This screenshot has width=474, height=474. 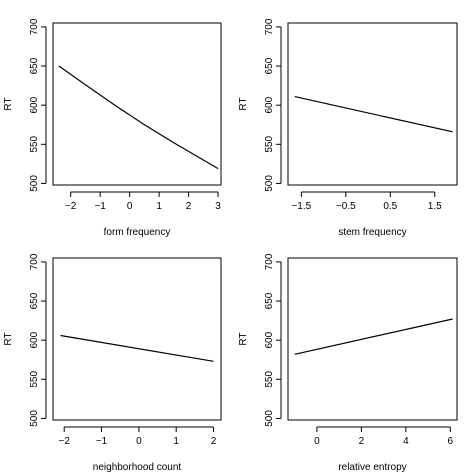 What do you see at coordinates (406, 441) in the screenshot?
I see `x-tick-label: 4` at bounding box center [406, 441].